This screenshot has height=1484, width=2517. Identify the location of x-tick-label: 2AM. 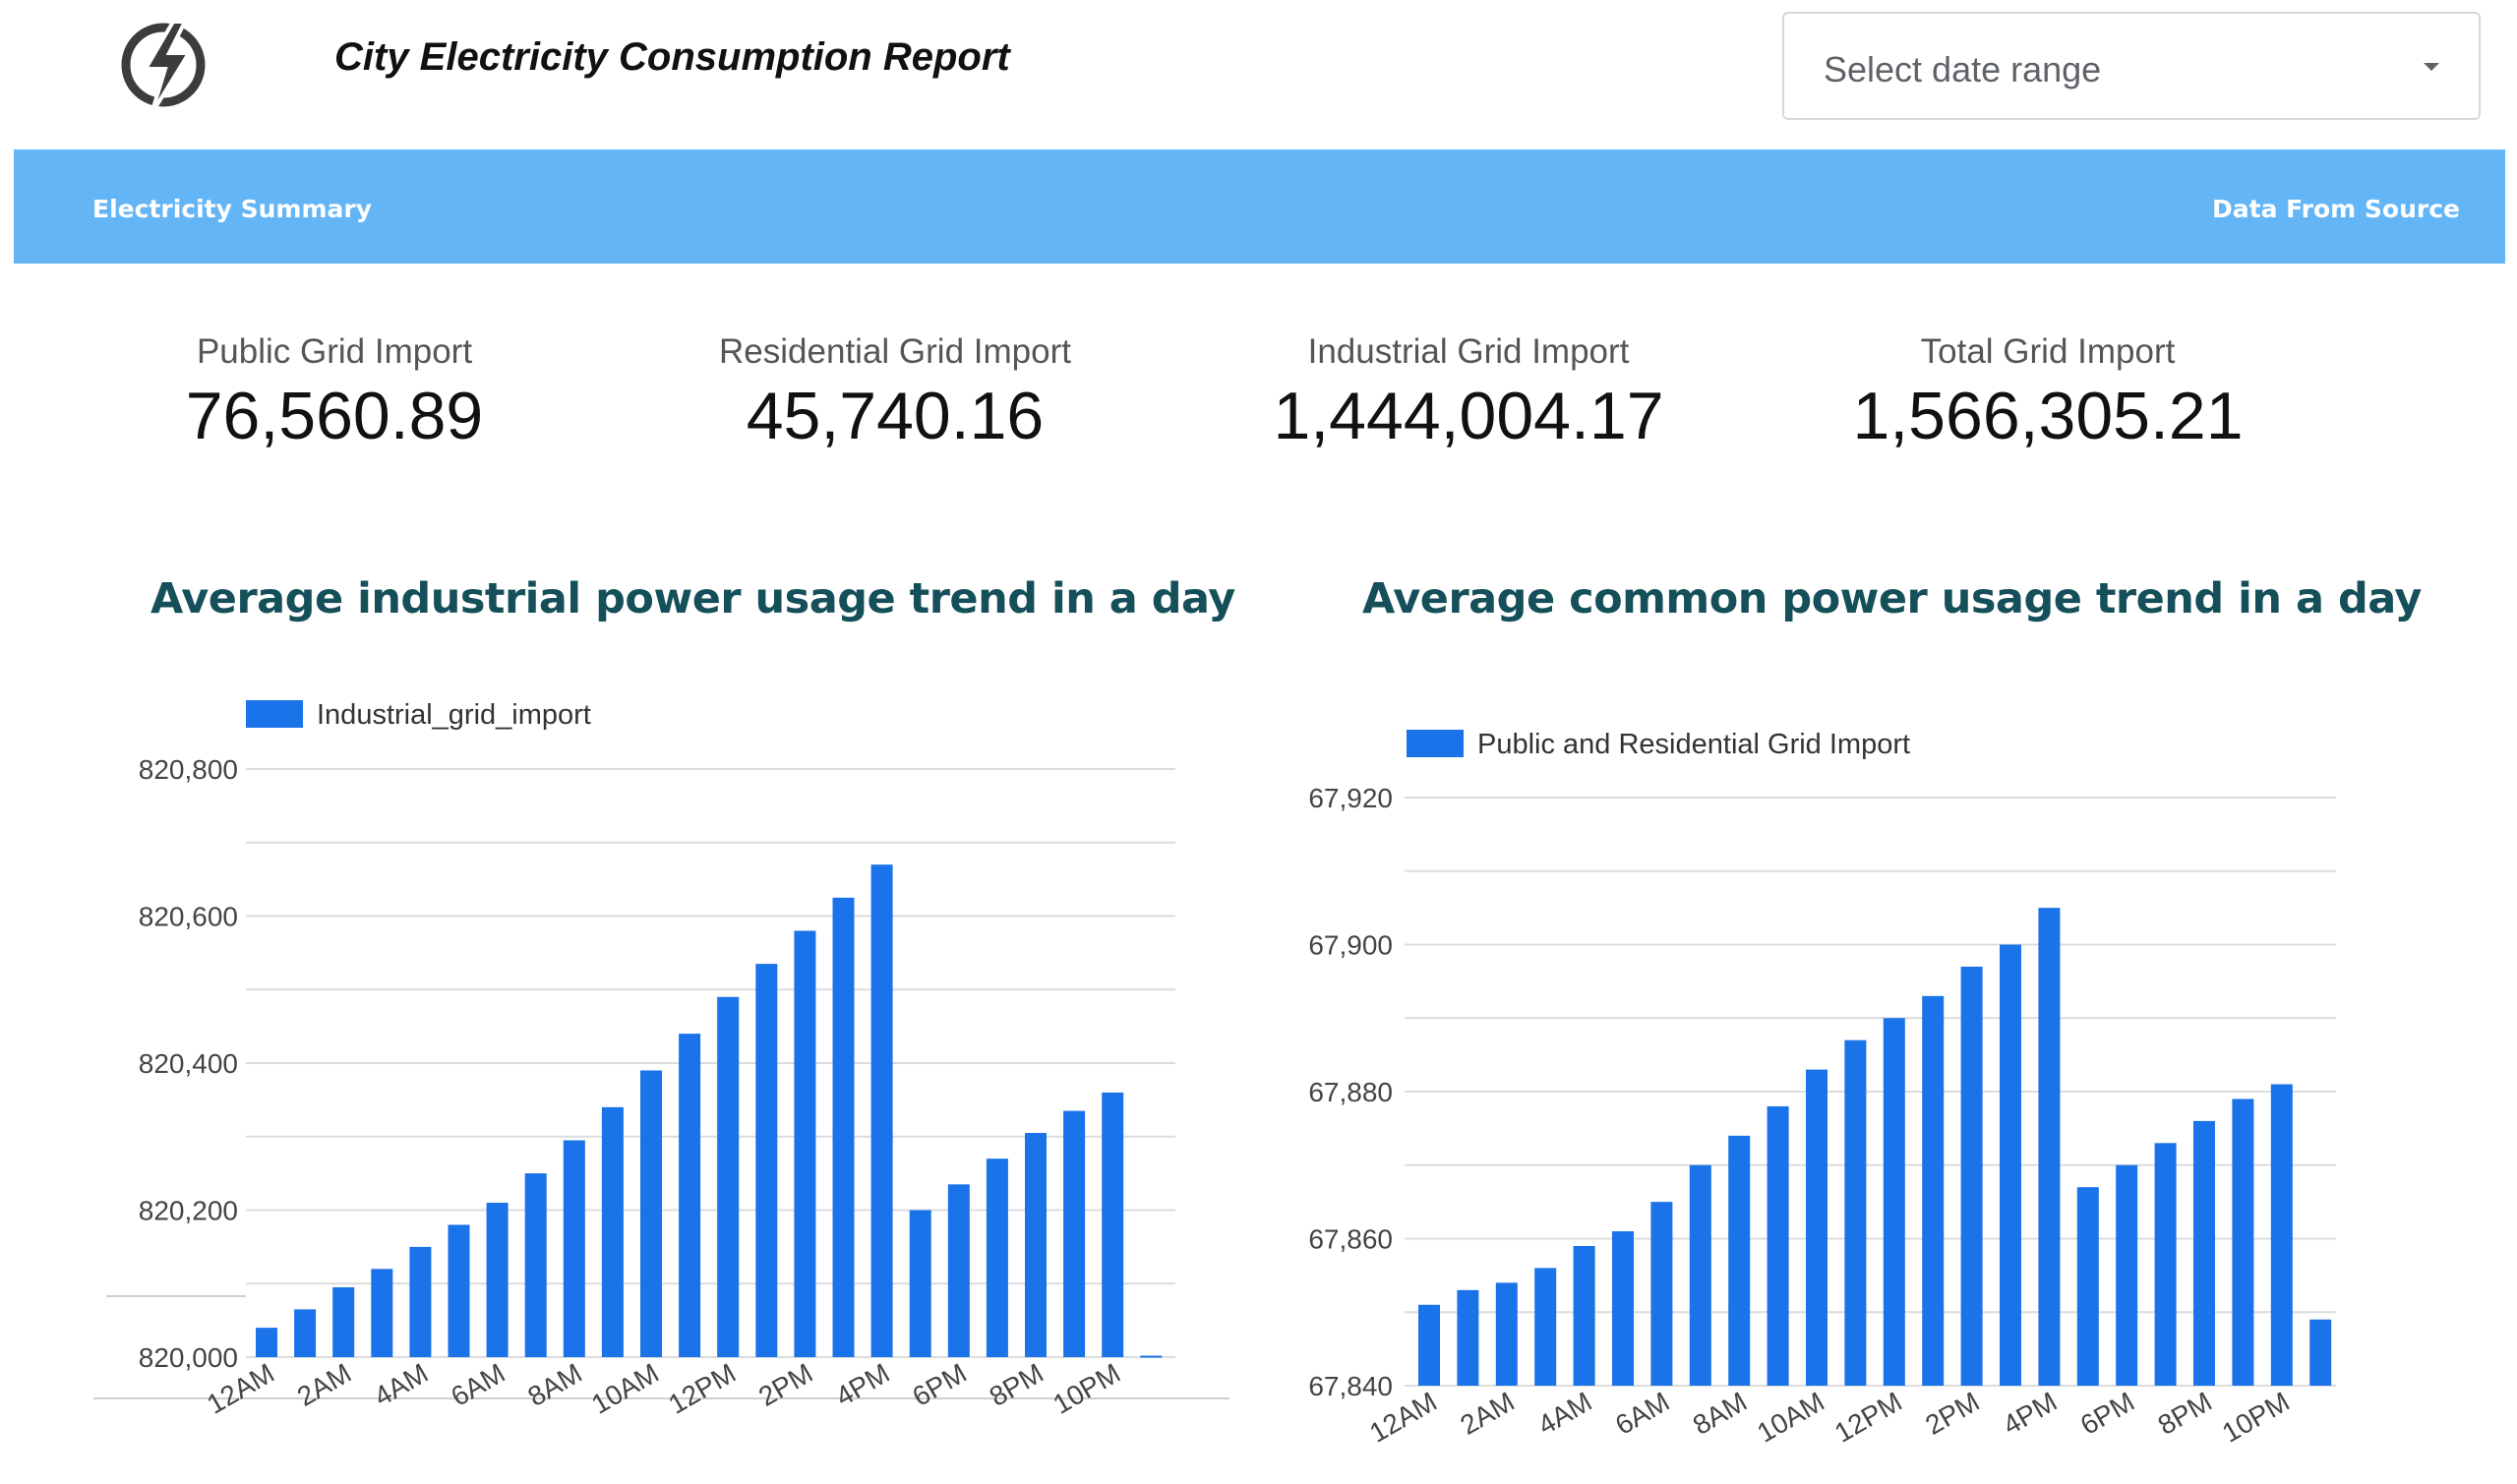
(324, 1385).